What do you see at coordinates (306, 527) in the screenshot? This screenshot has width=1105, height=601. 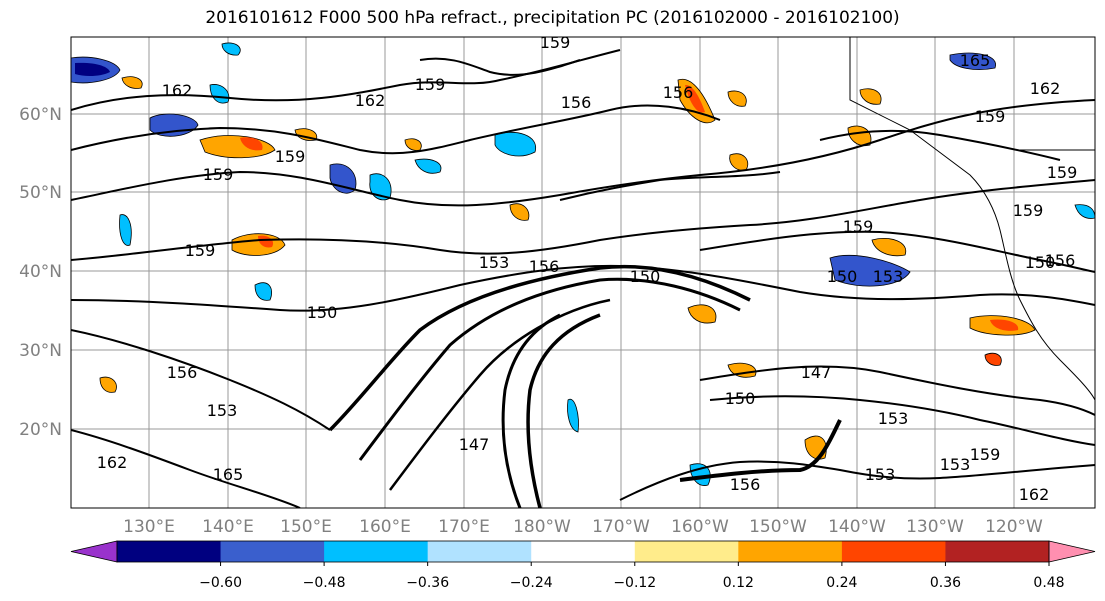 I see `longitude-label: 150°E` at bounding box center [306, 527].